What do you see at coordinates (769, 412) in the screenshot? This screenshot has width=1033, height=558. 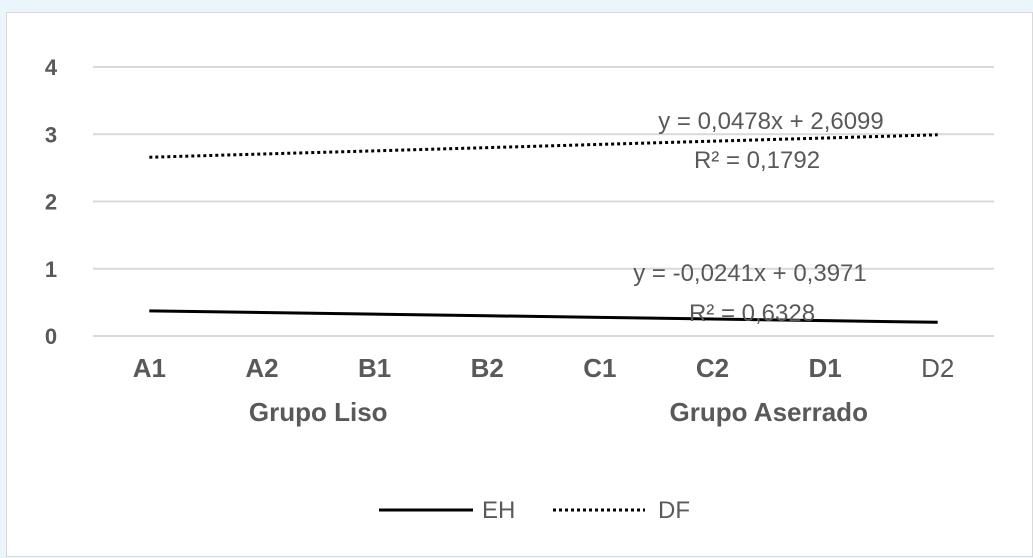 I see `x-group-label: Grupo Aserrado` at bounding box center [769, 412].